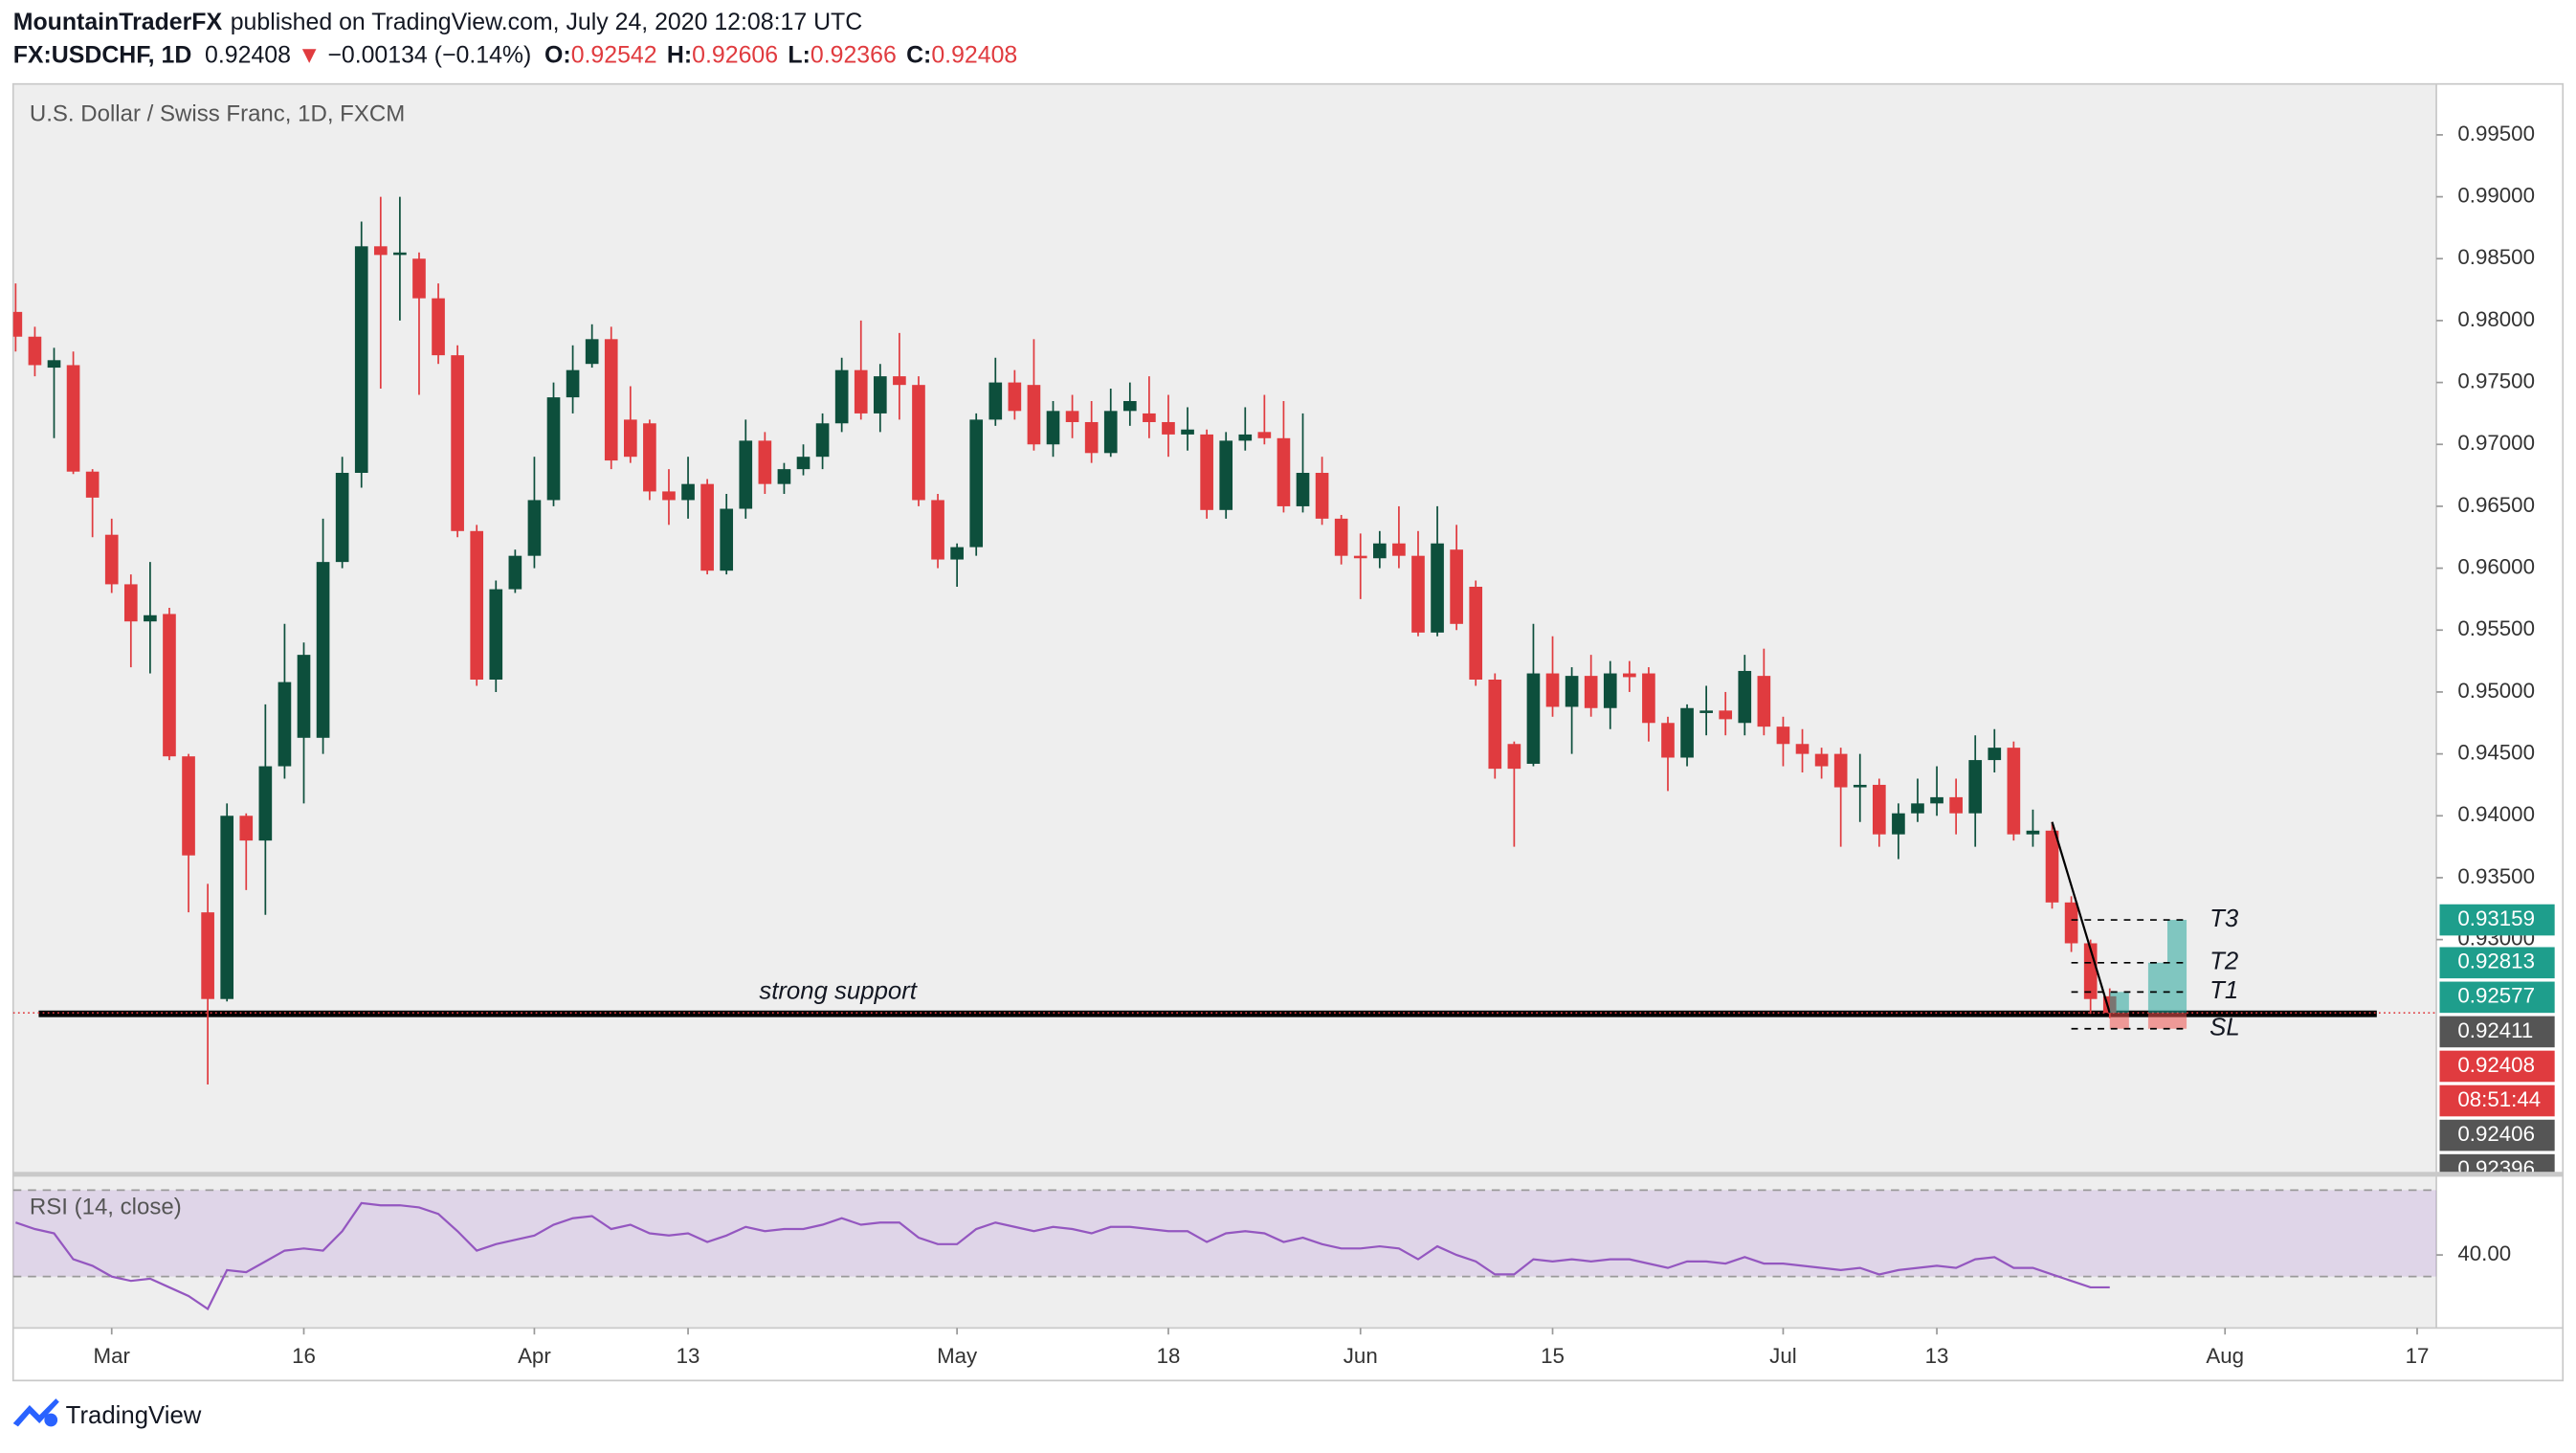 This screenshot has width=2576, height=1453. I want to click on change-arrow: ▼, so click(310, 54).